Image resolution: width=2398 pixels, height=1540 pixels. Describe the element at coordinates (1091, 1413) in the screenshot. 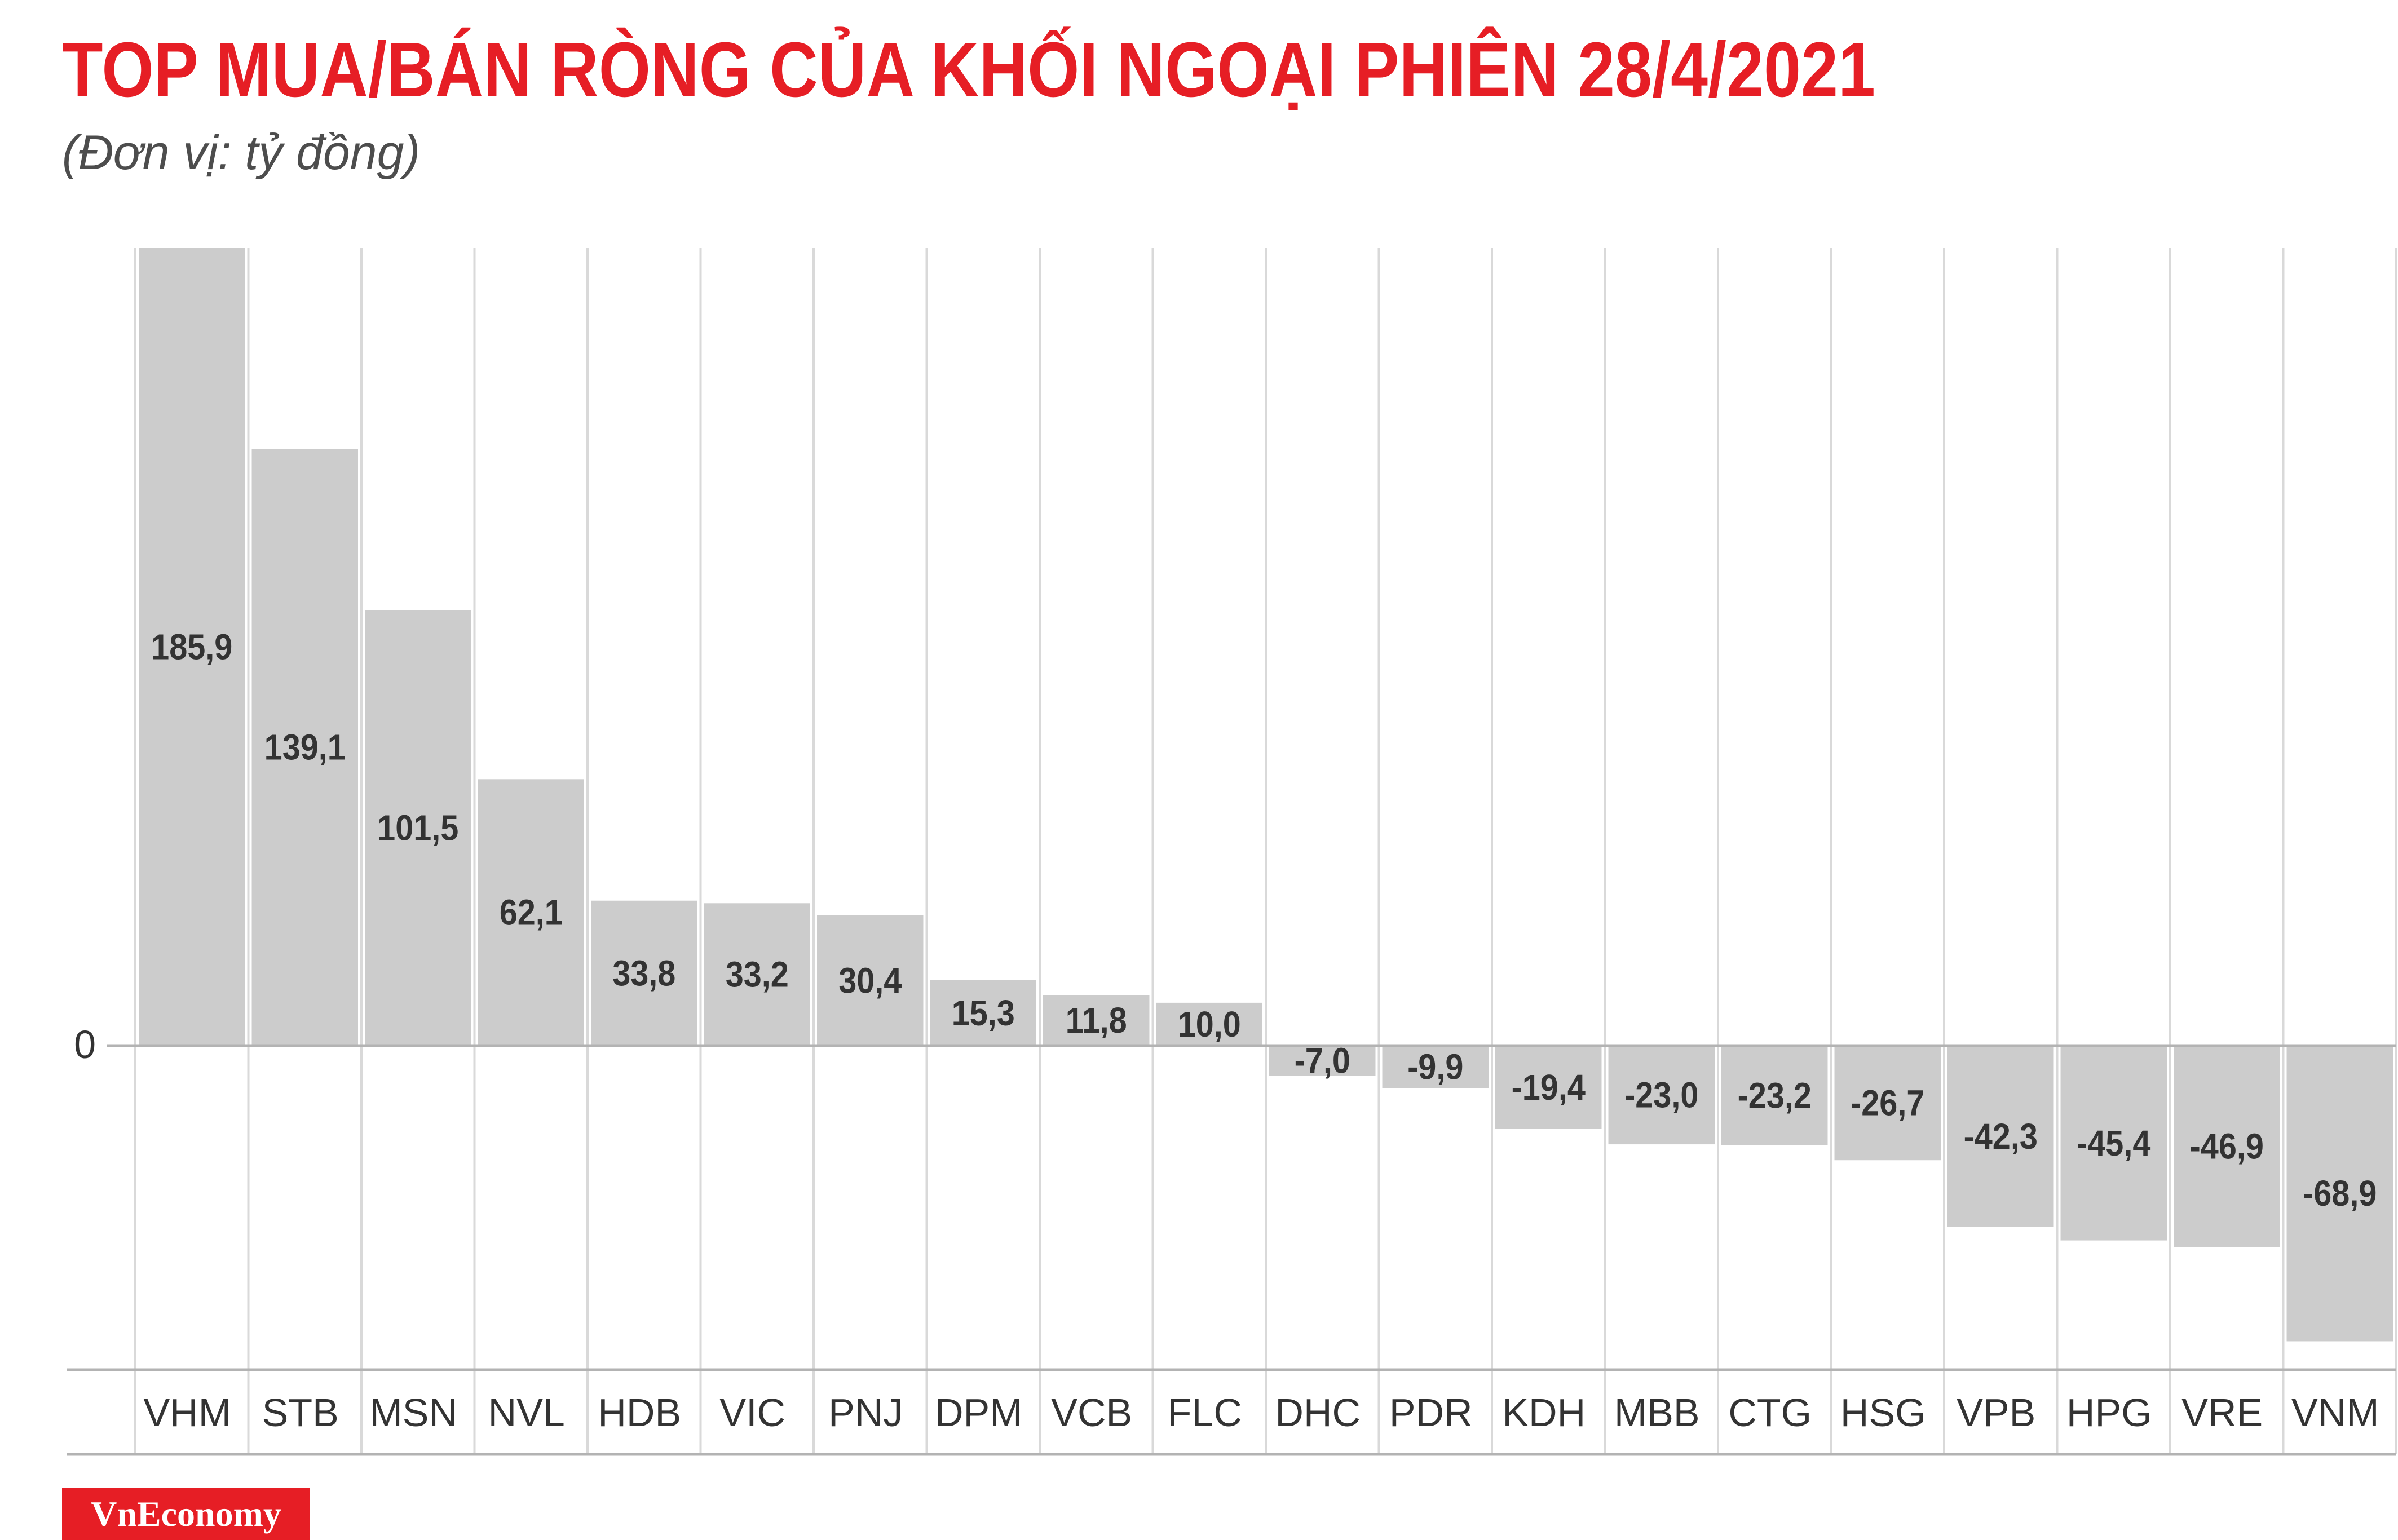

I see `x-tick-label: VCB` at that location.